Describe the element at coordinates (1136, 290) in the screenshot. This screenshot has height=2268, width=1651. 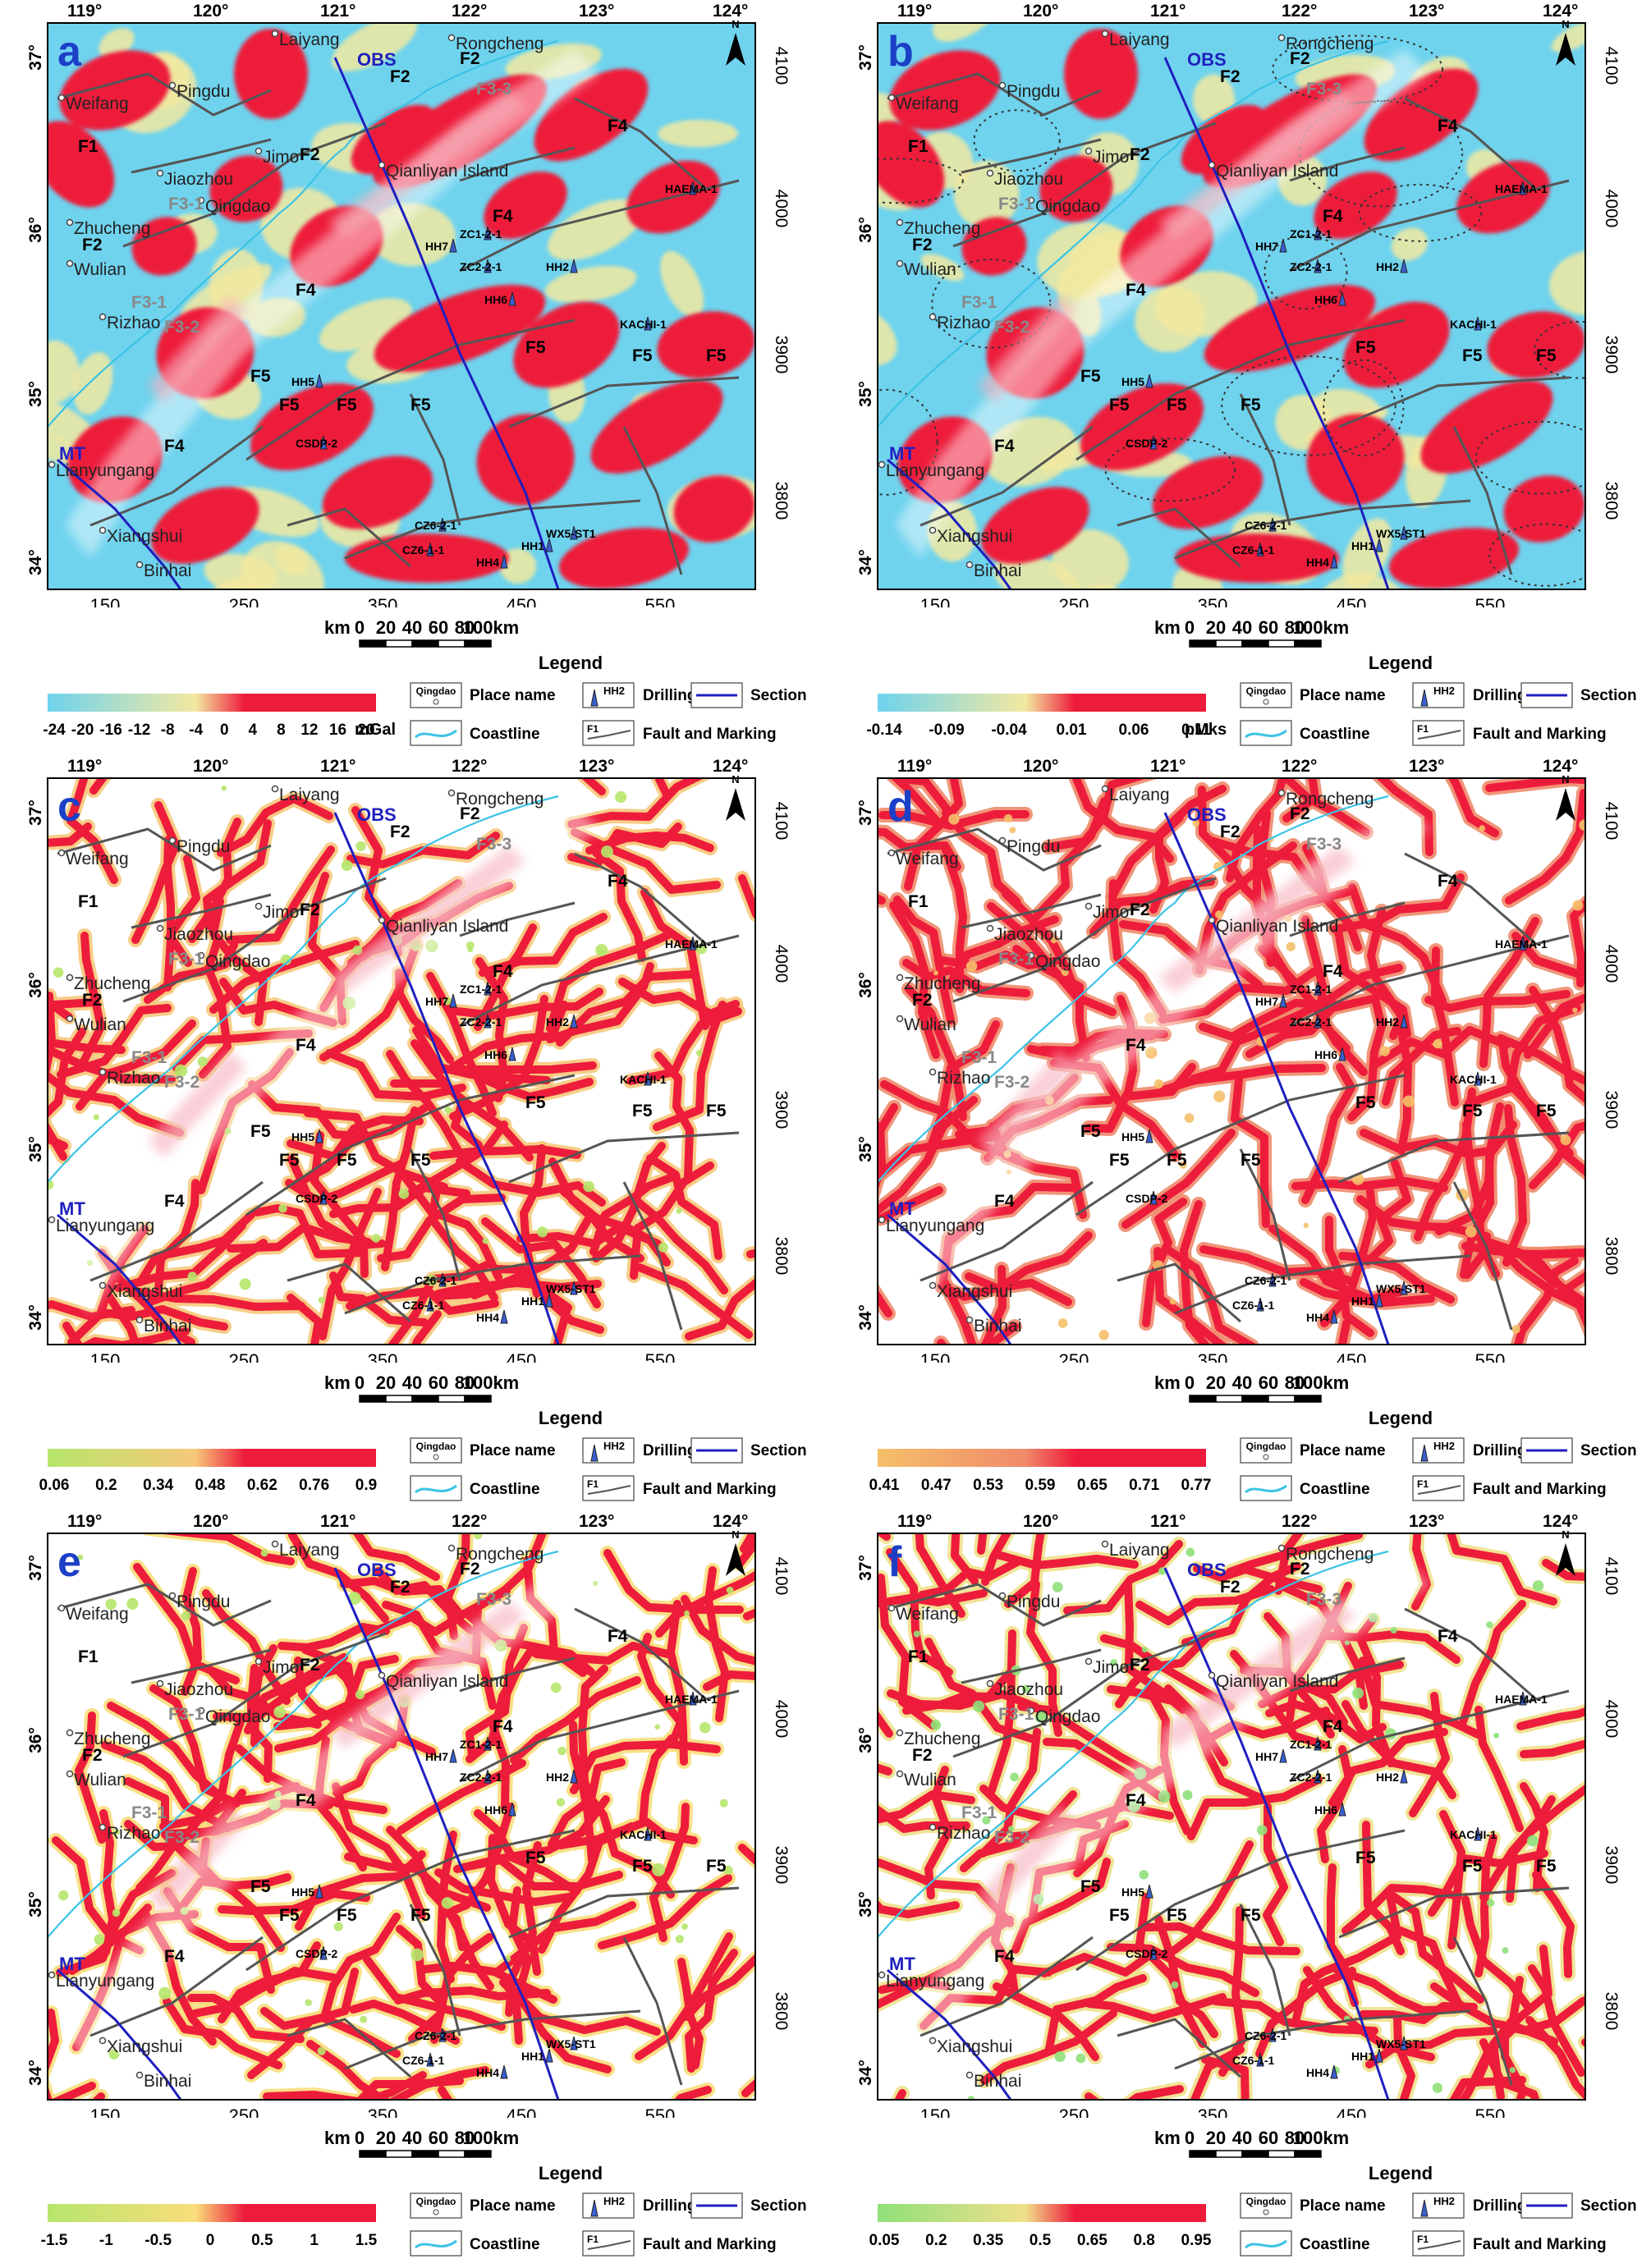
I see `fault-label-f4: F4` at that location.